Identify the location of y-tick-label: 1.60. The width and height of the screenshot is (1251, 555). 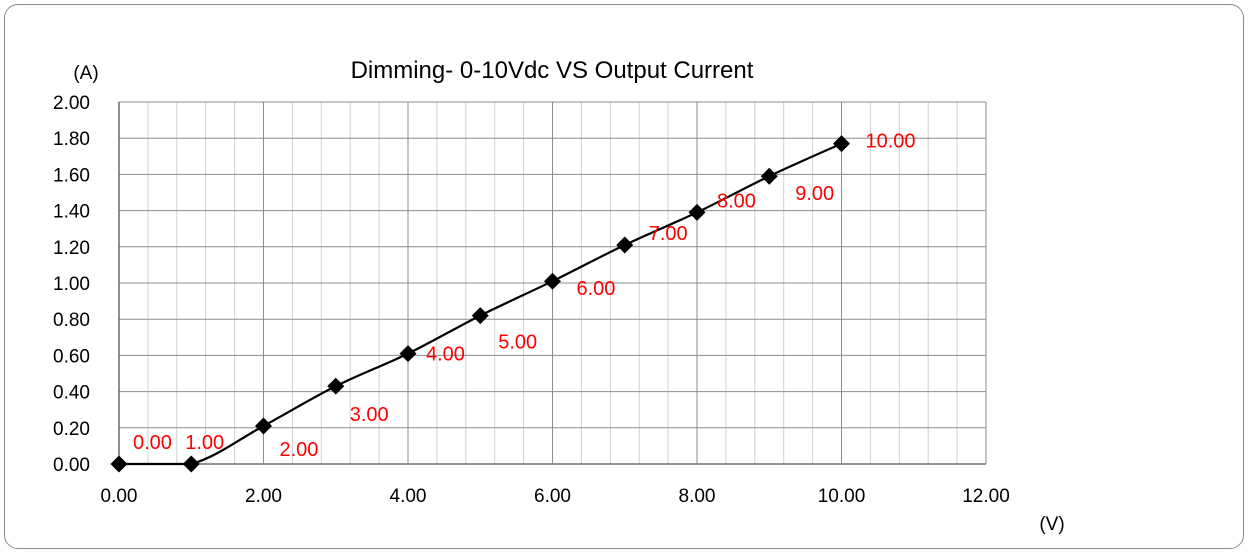
(71, 175).